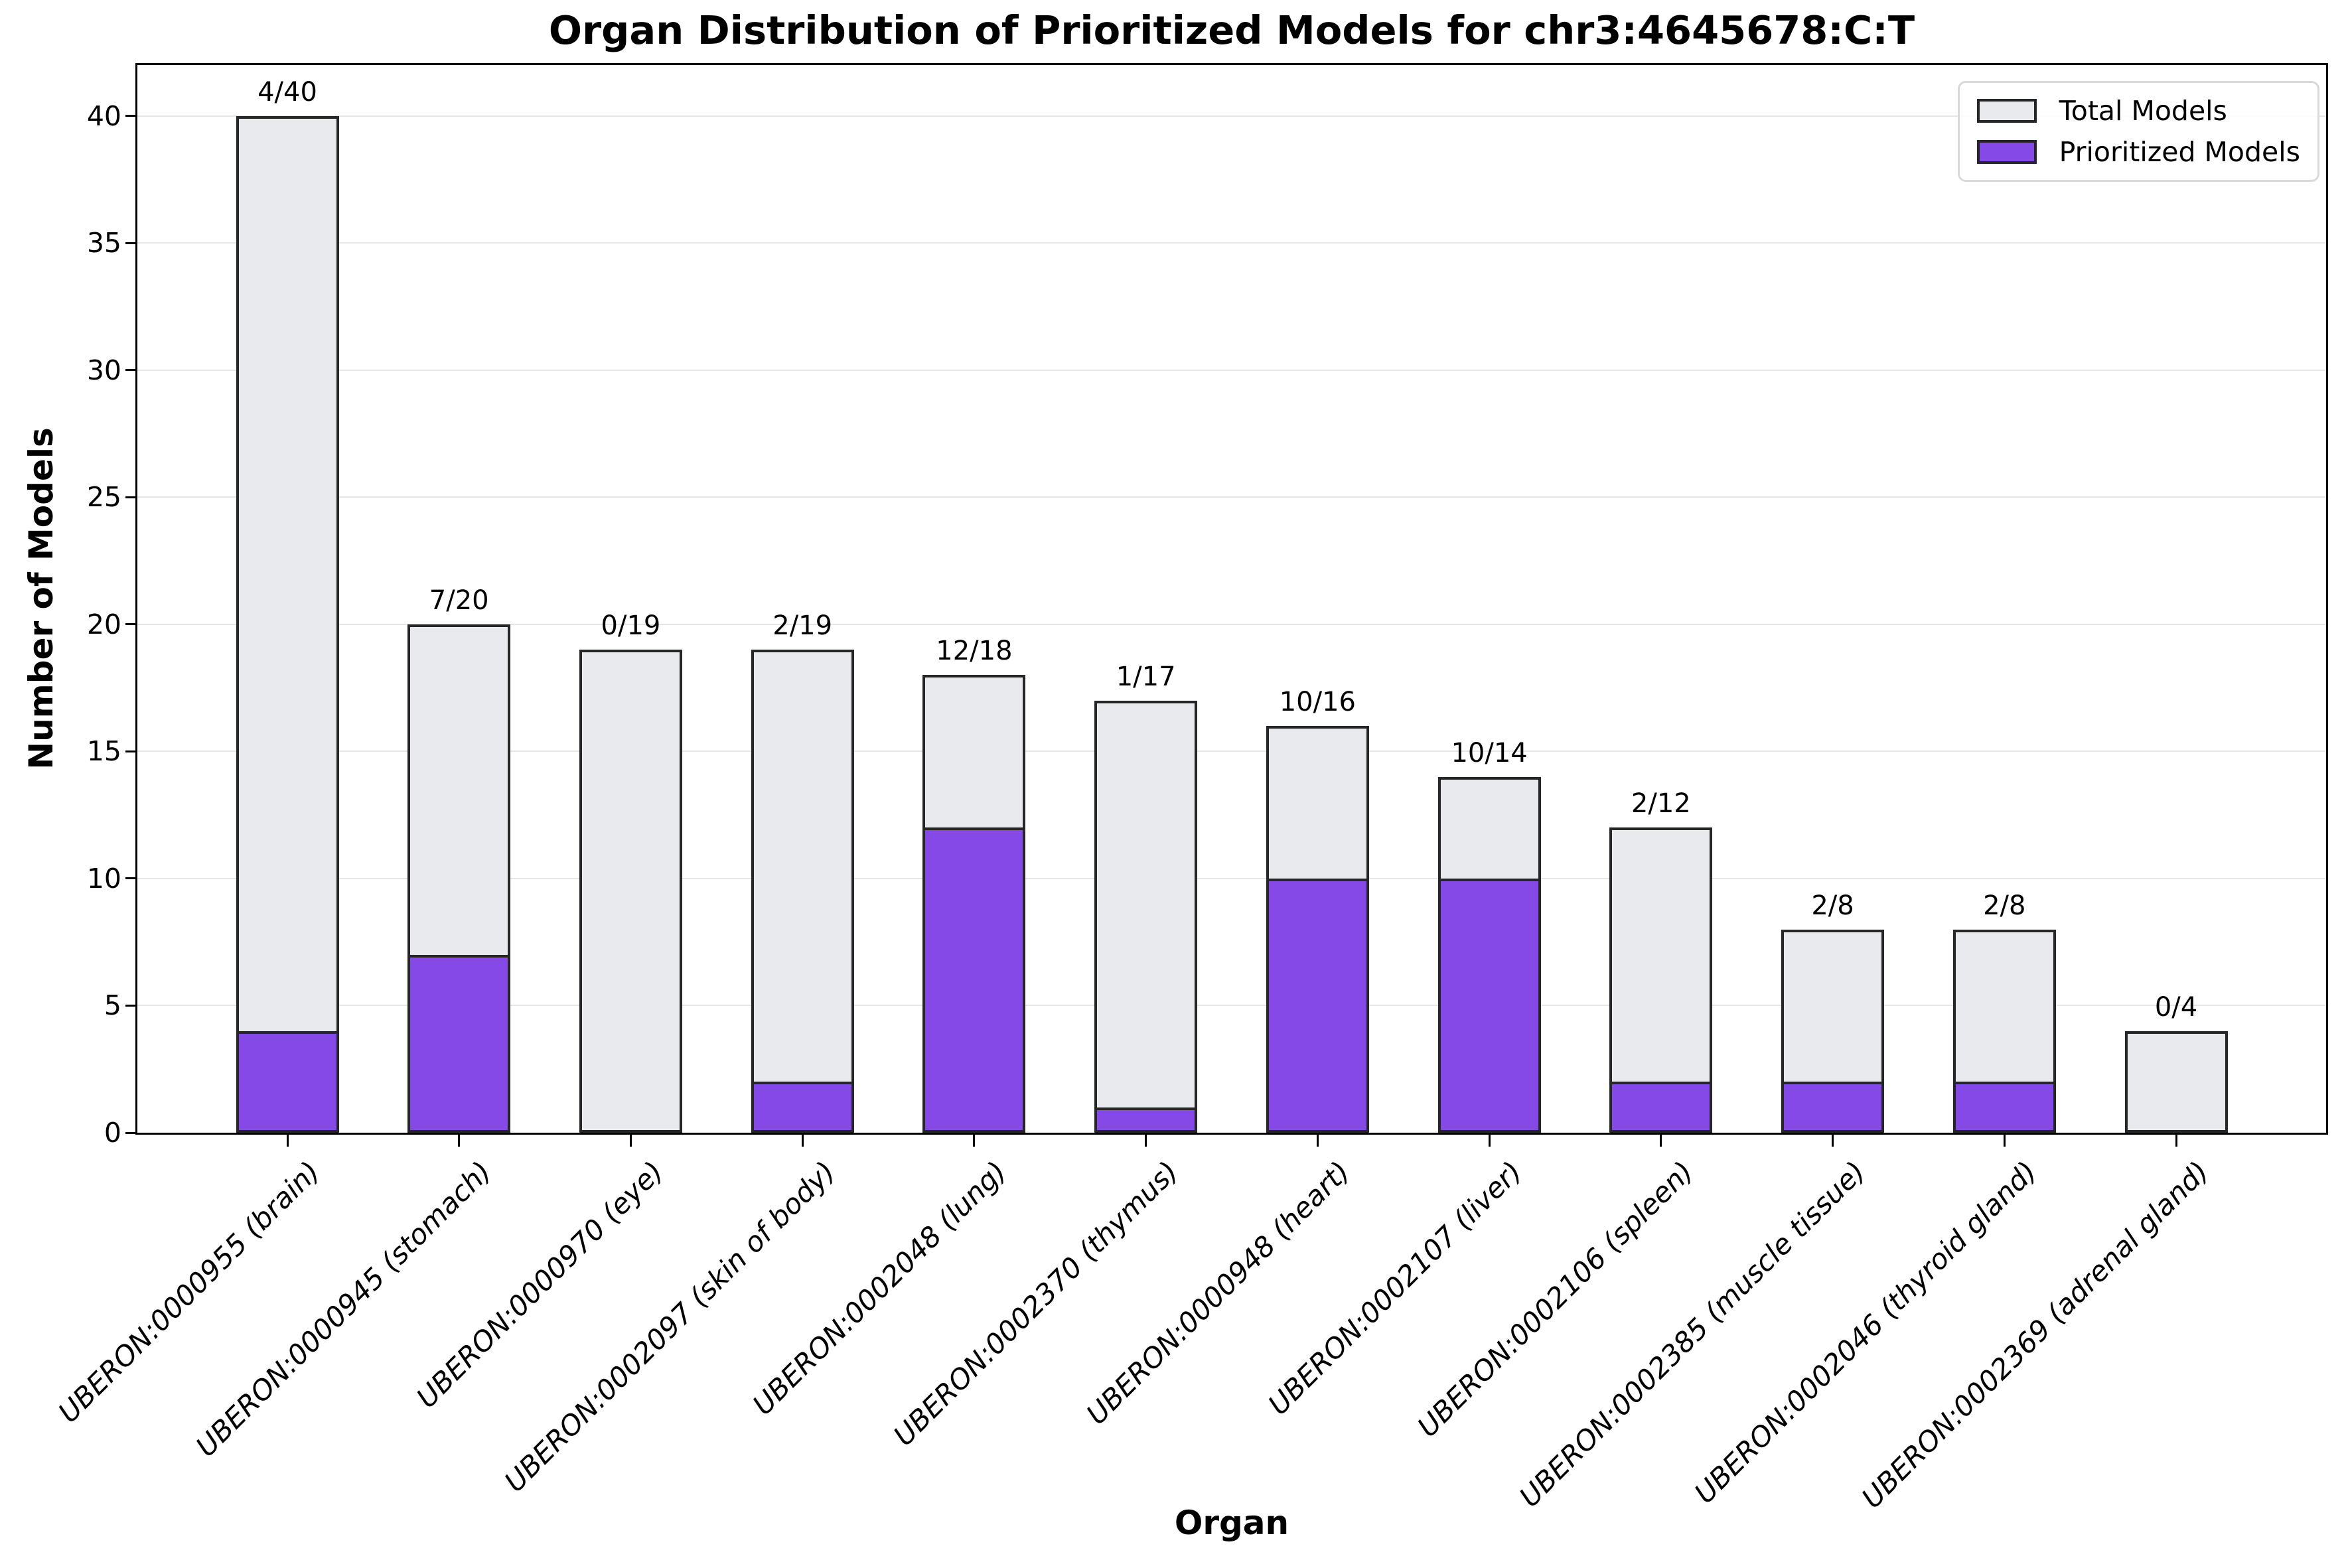 Image resolution: width=2346 pixels, height=1568 pixels. Describe the element at coordinates (2143, 111) in the screenshot. I see `legend-label: Total Models` at that location.